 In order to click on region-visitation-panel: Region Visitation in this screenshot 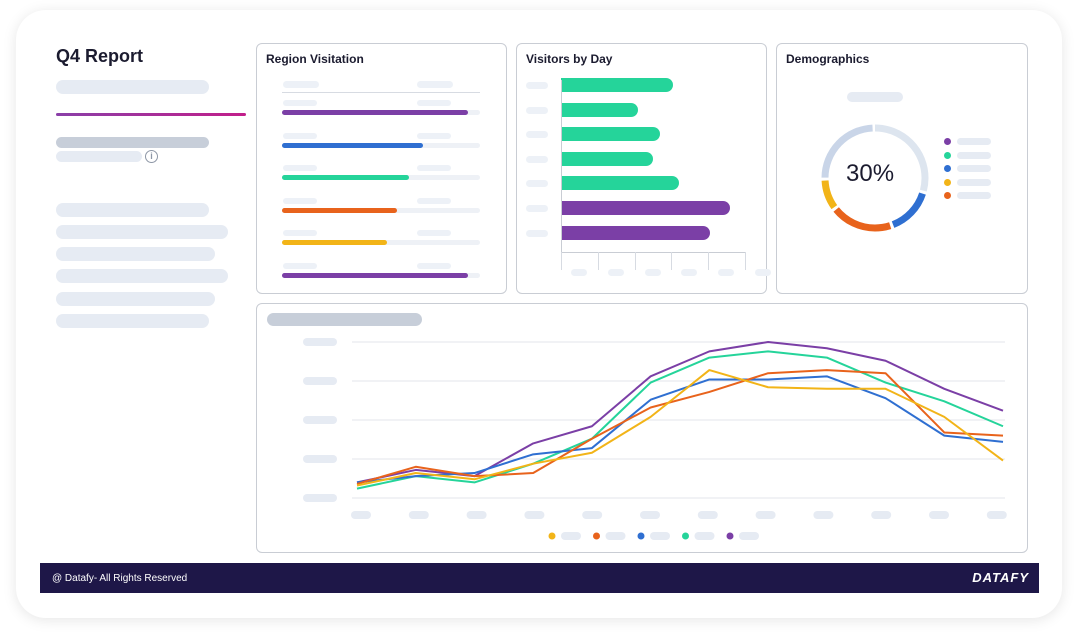, I will do `click(381, 168)`.